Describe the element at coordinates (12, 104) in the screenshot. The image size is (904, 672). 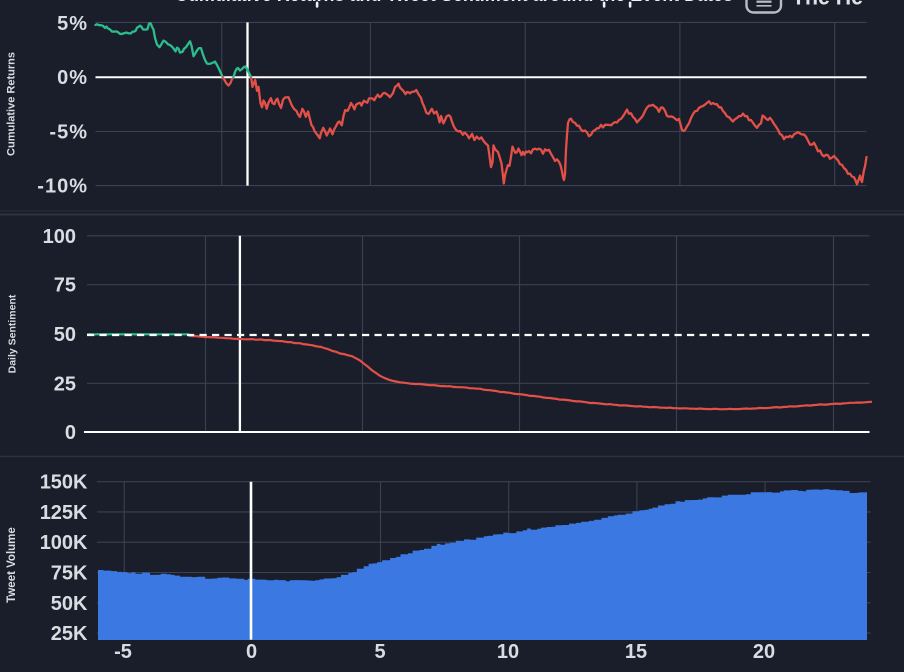
I see `svg-text: Cumulative Returns` at that location.